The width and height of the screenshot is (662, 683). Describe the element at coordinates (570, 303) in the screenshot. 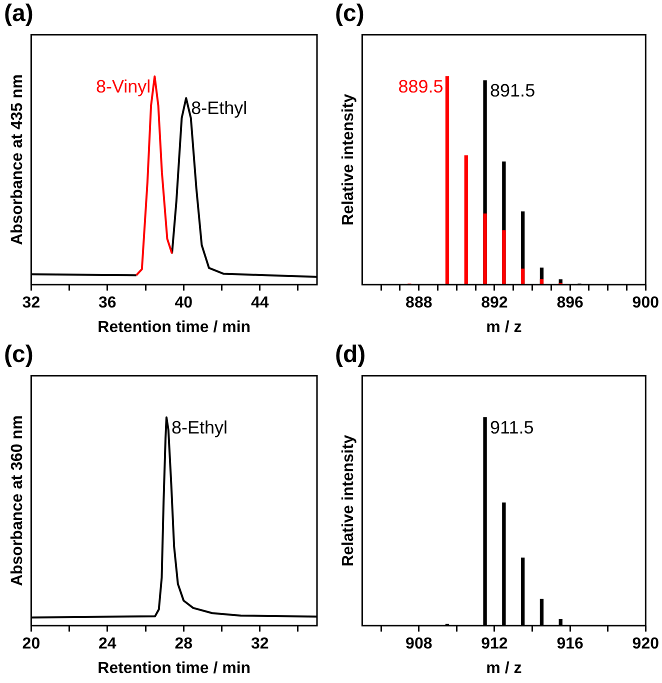

I see `x-tick-label: 896` at that location.